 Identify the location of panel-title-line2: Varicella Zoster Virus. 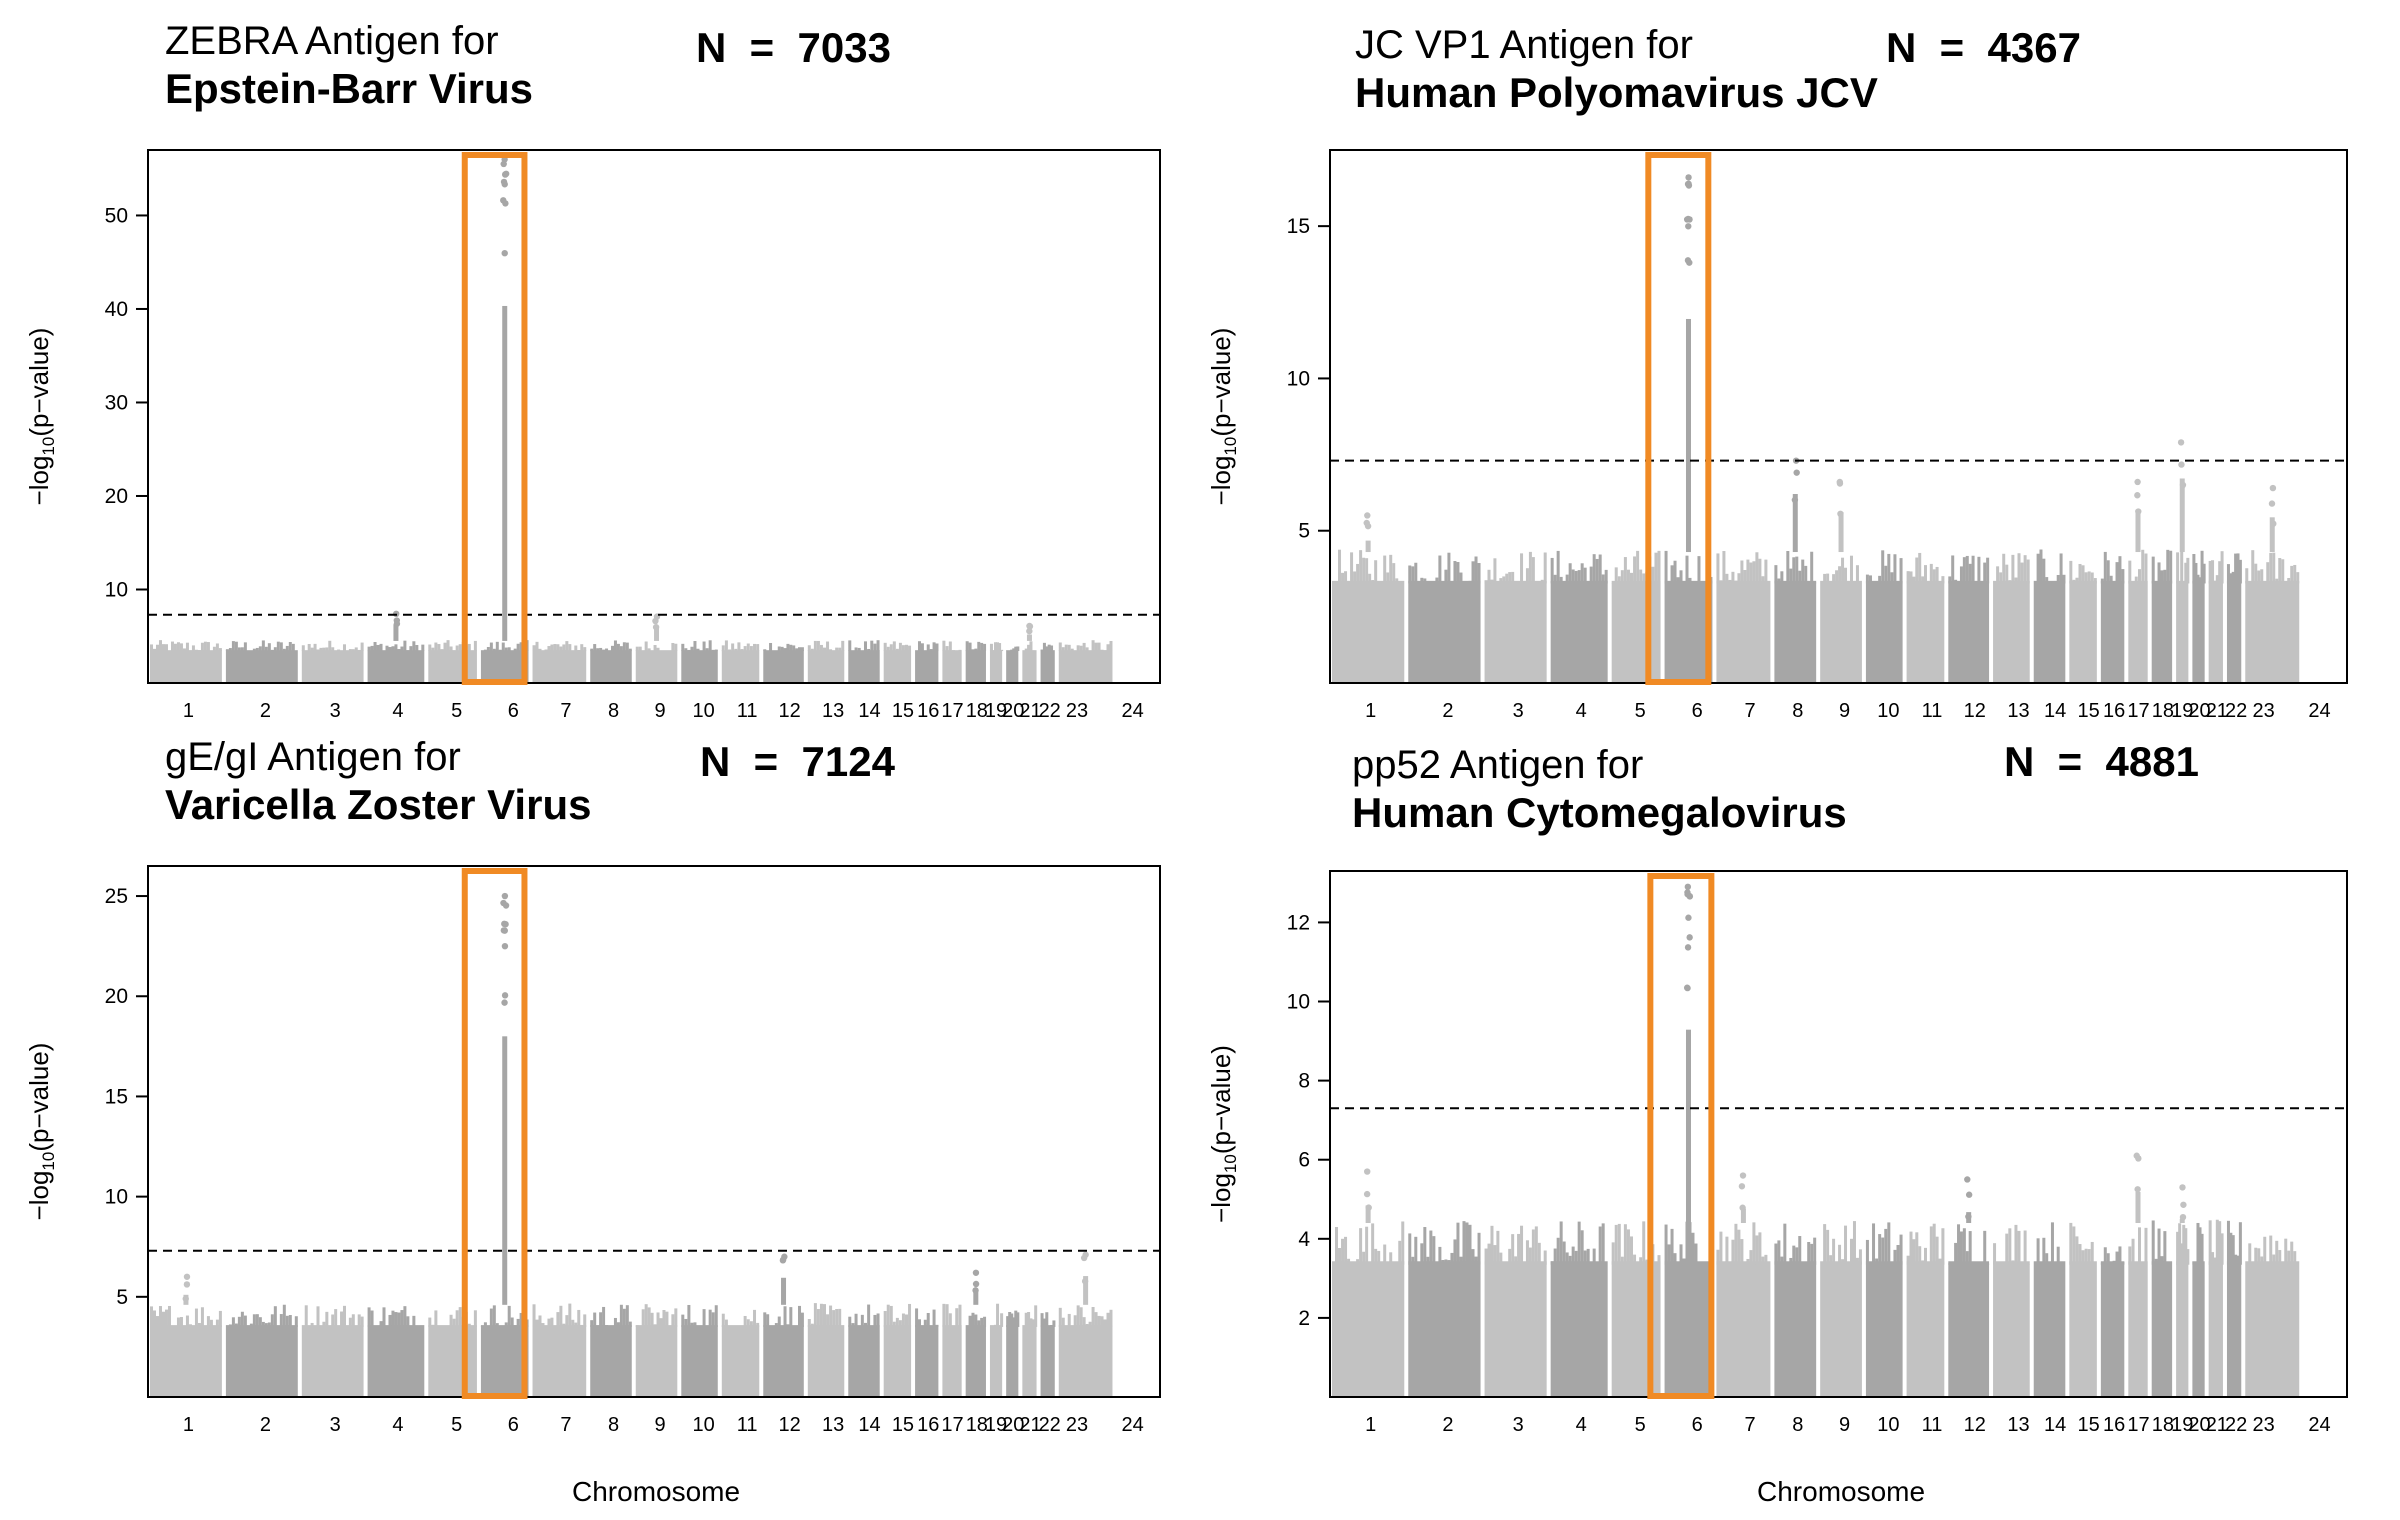
(378, 804).